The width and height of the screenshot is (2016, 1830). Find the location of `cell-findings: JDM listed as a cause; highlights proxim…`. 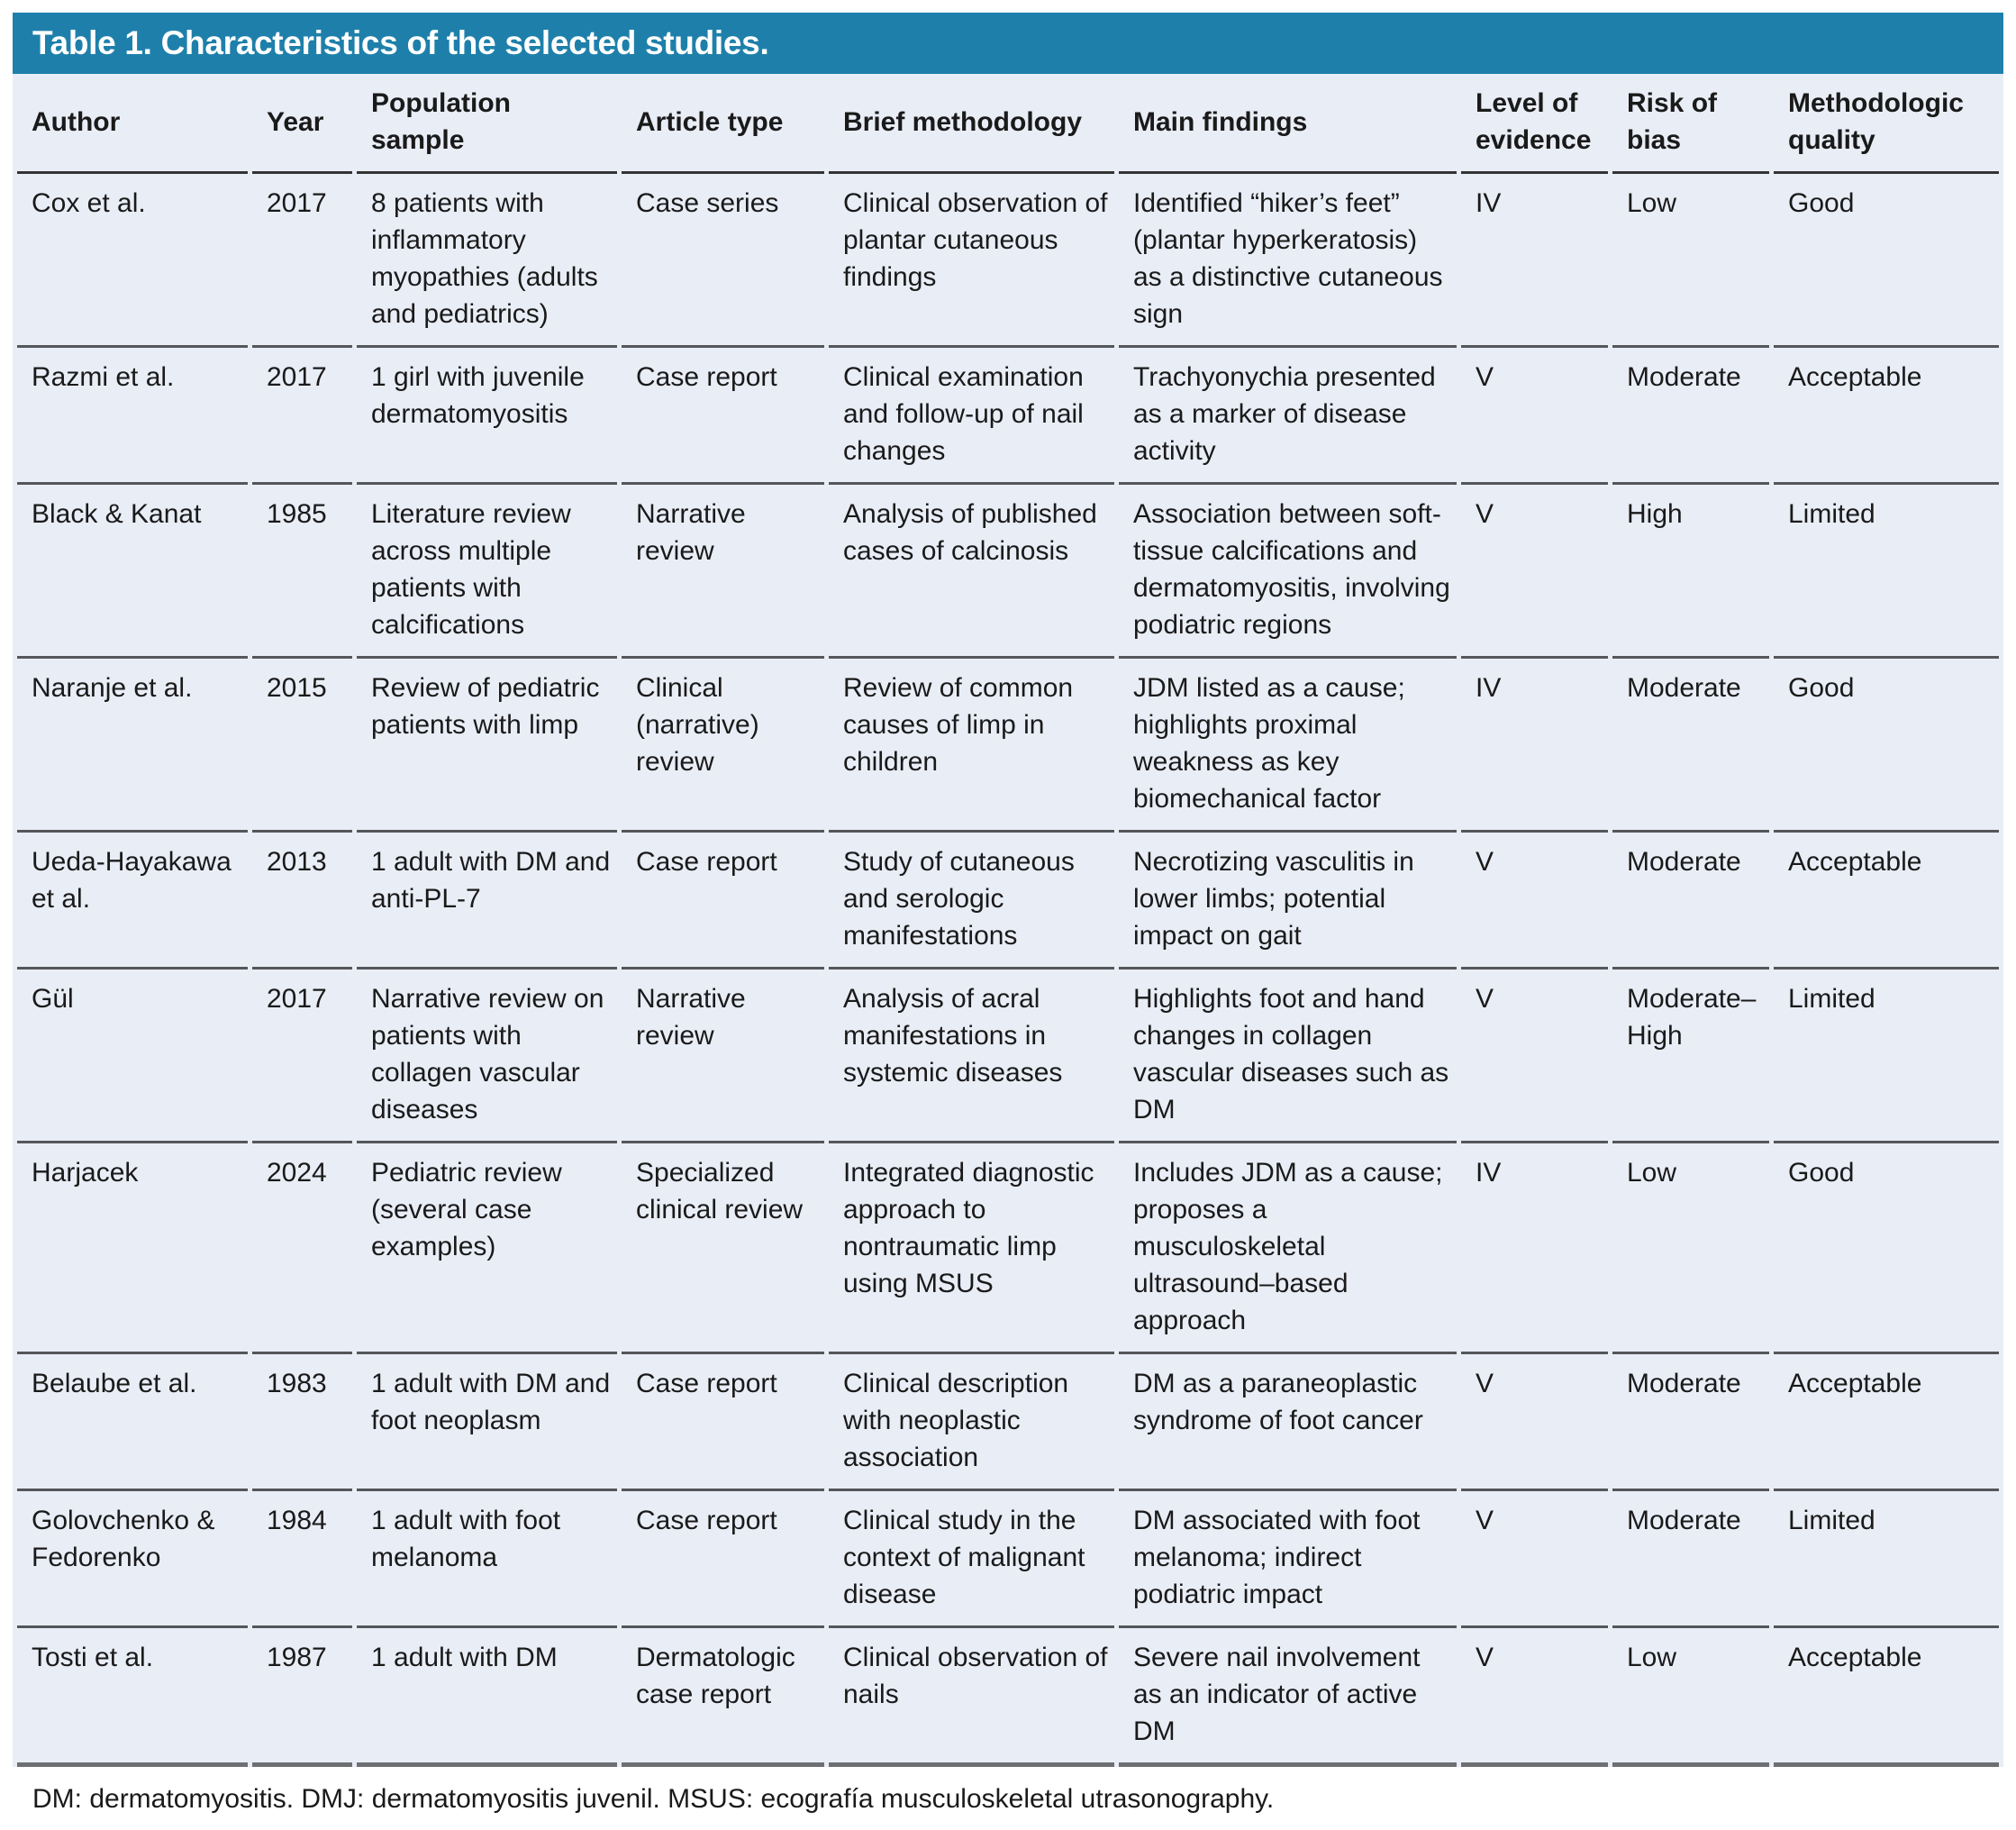

cell-findings: JDM listed as a cause; highlights proxim… is located at coordinates (1288, 746).